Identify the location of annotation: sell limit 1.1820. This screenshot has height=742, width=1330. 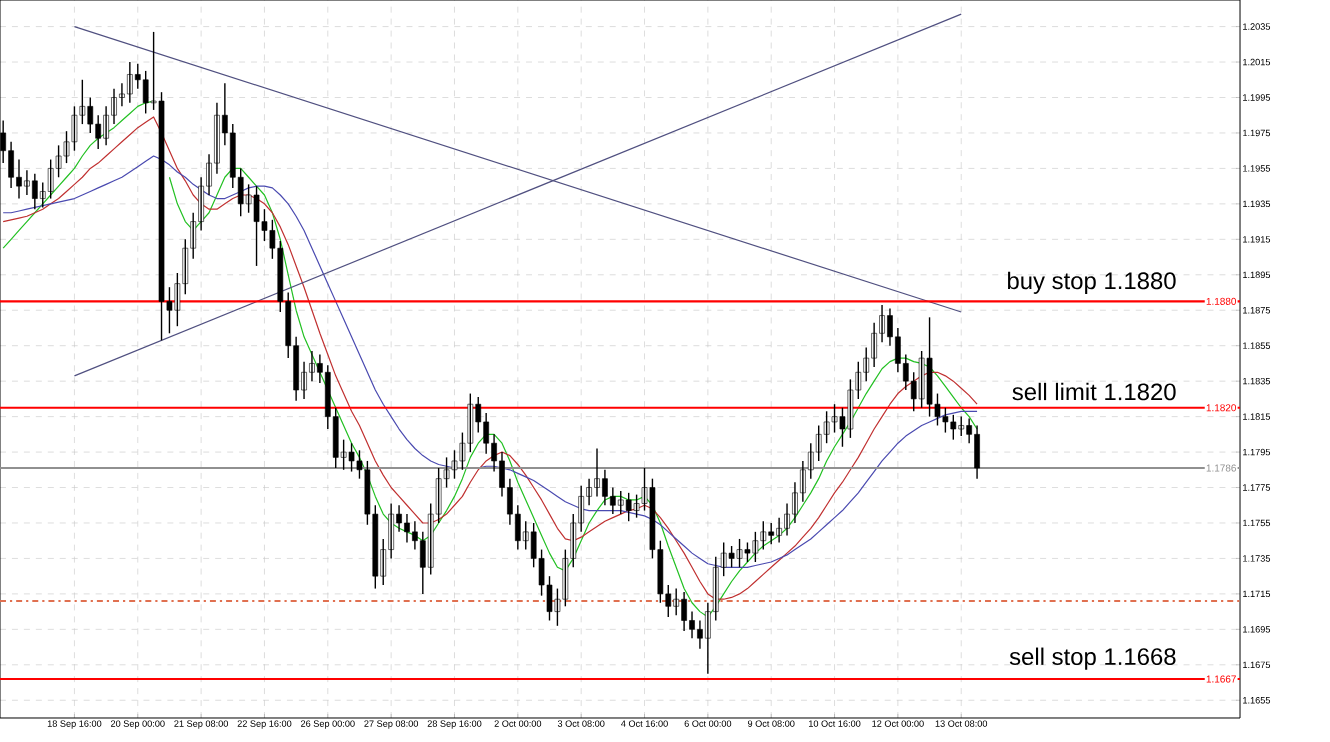
(1094, 391).